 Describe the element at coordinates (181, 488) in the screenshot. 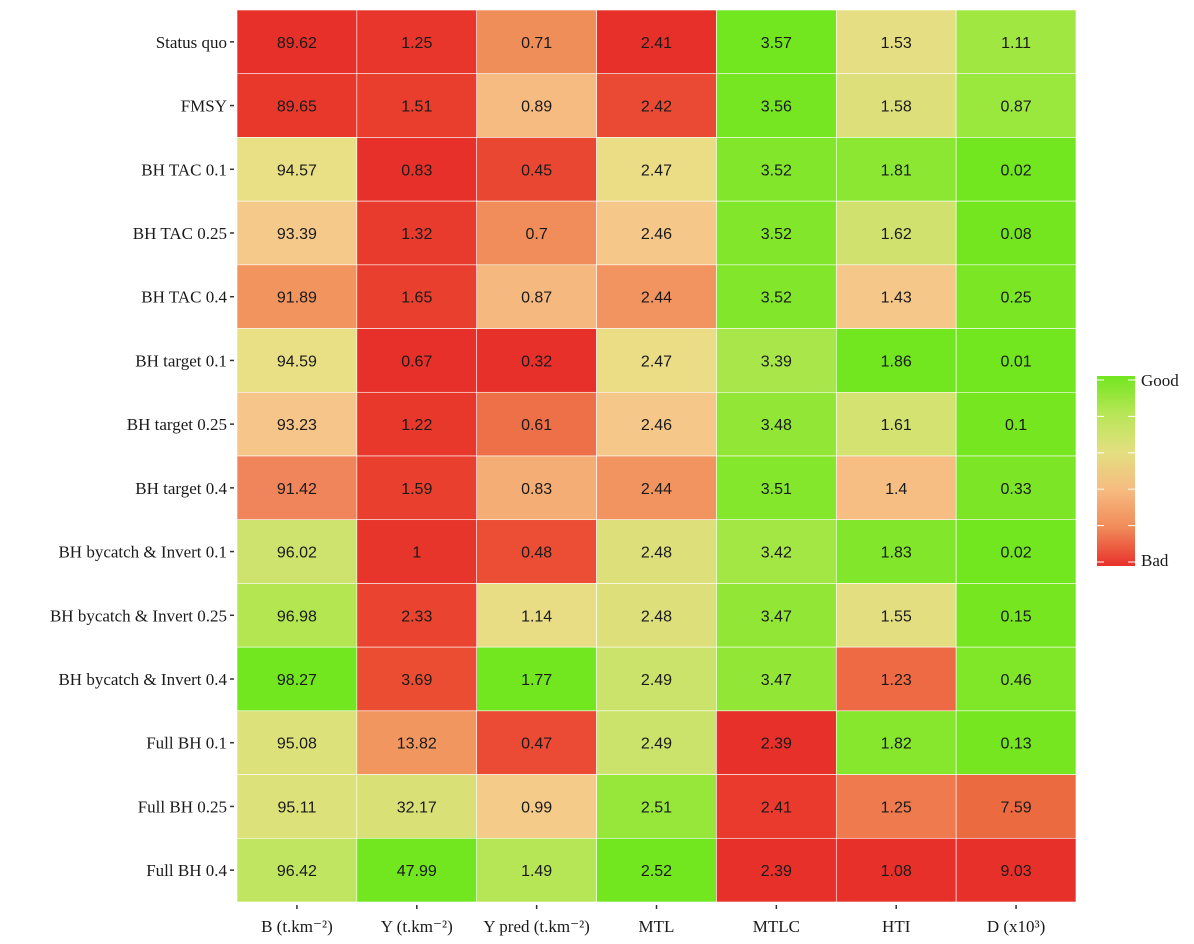

I see `y-tick-label: BH target 0.4` at that location.